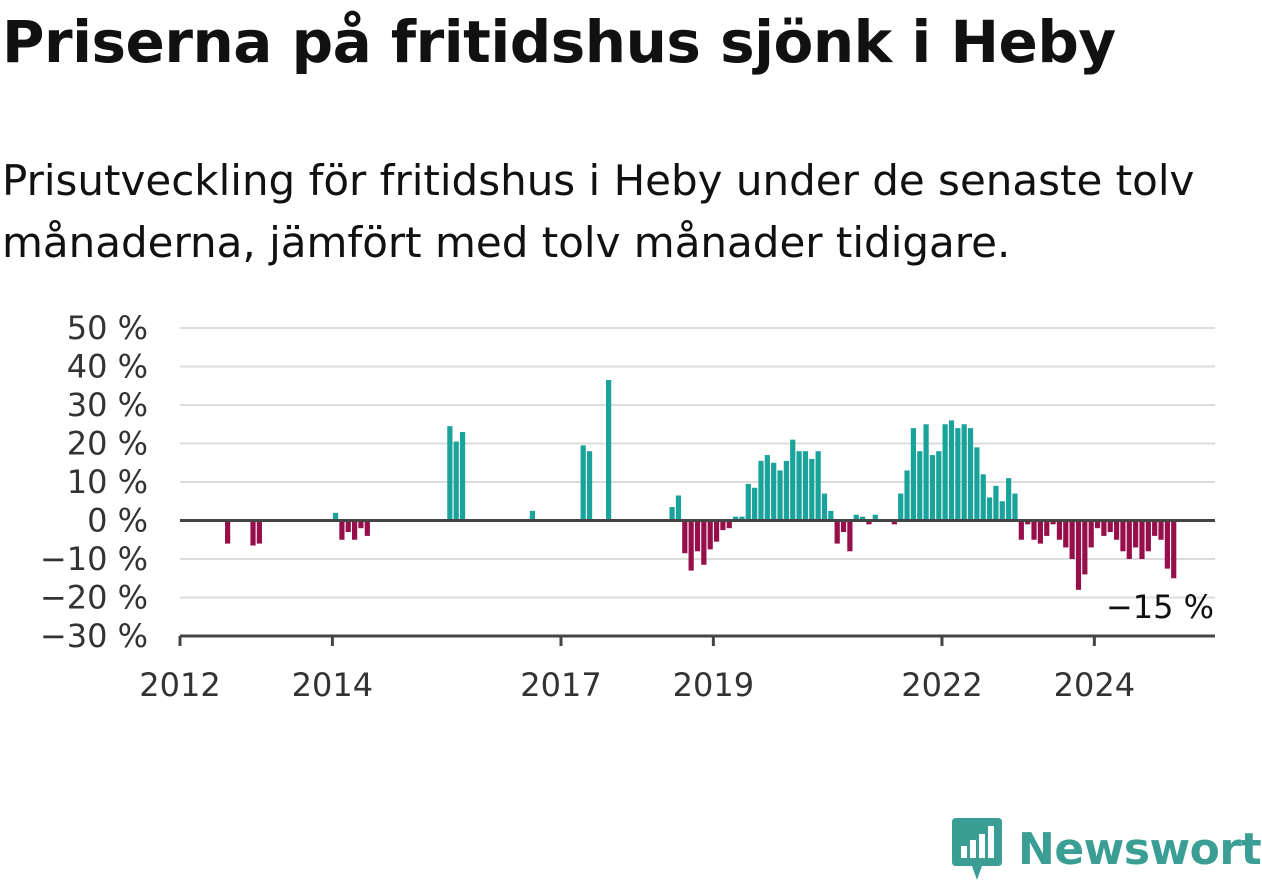  Describe the element at coordinates (94, 598) in the screenshot. I see `y-tick-label: −20 %` at that location.